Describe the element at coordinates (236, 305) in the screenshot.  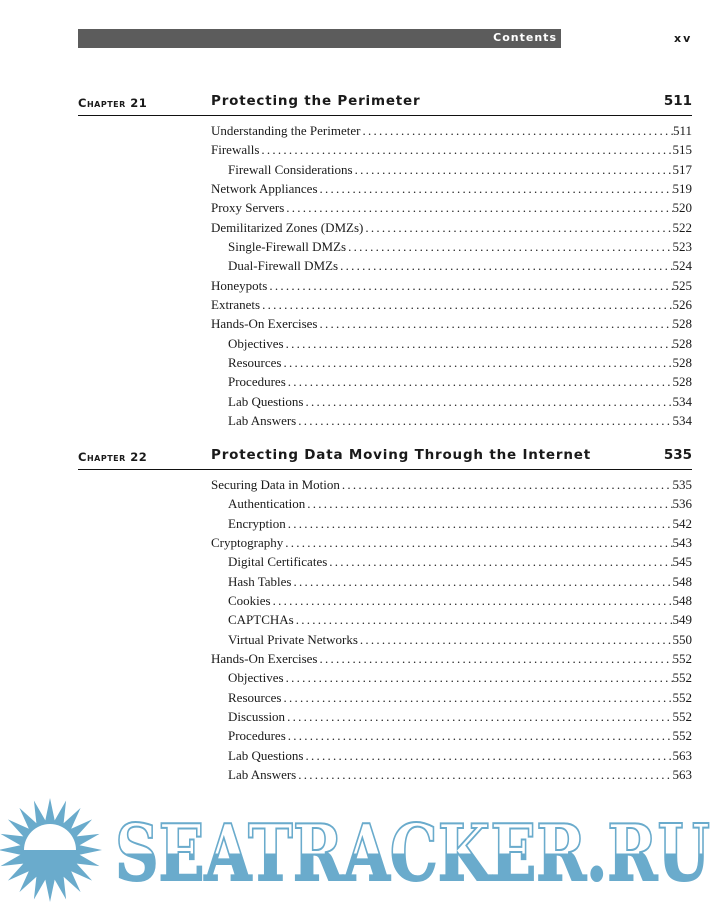
I see `toc-entry-title: Extranets` at that location.